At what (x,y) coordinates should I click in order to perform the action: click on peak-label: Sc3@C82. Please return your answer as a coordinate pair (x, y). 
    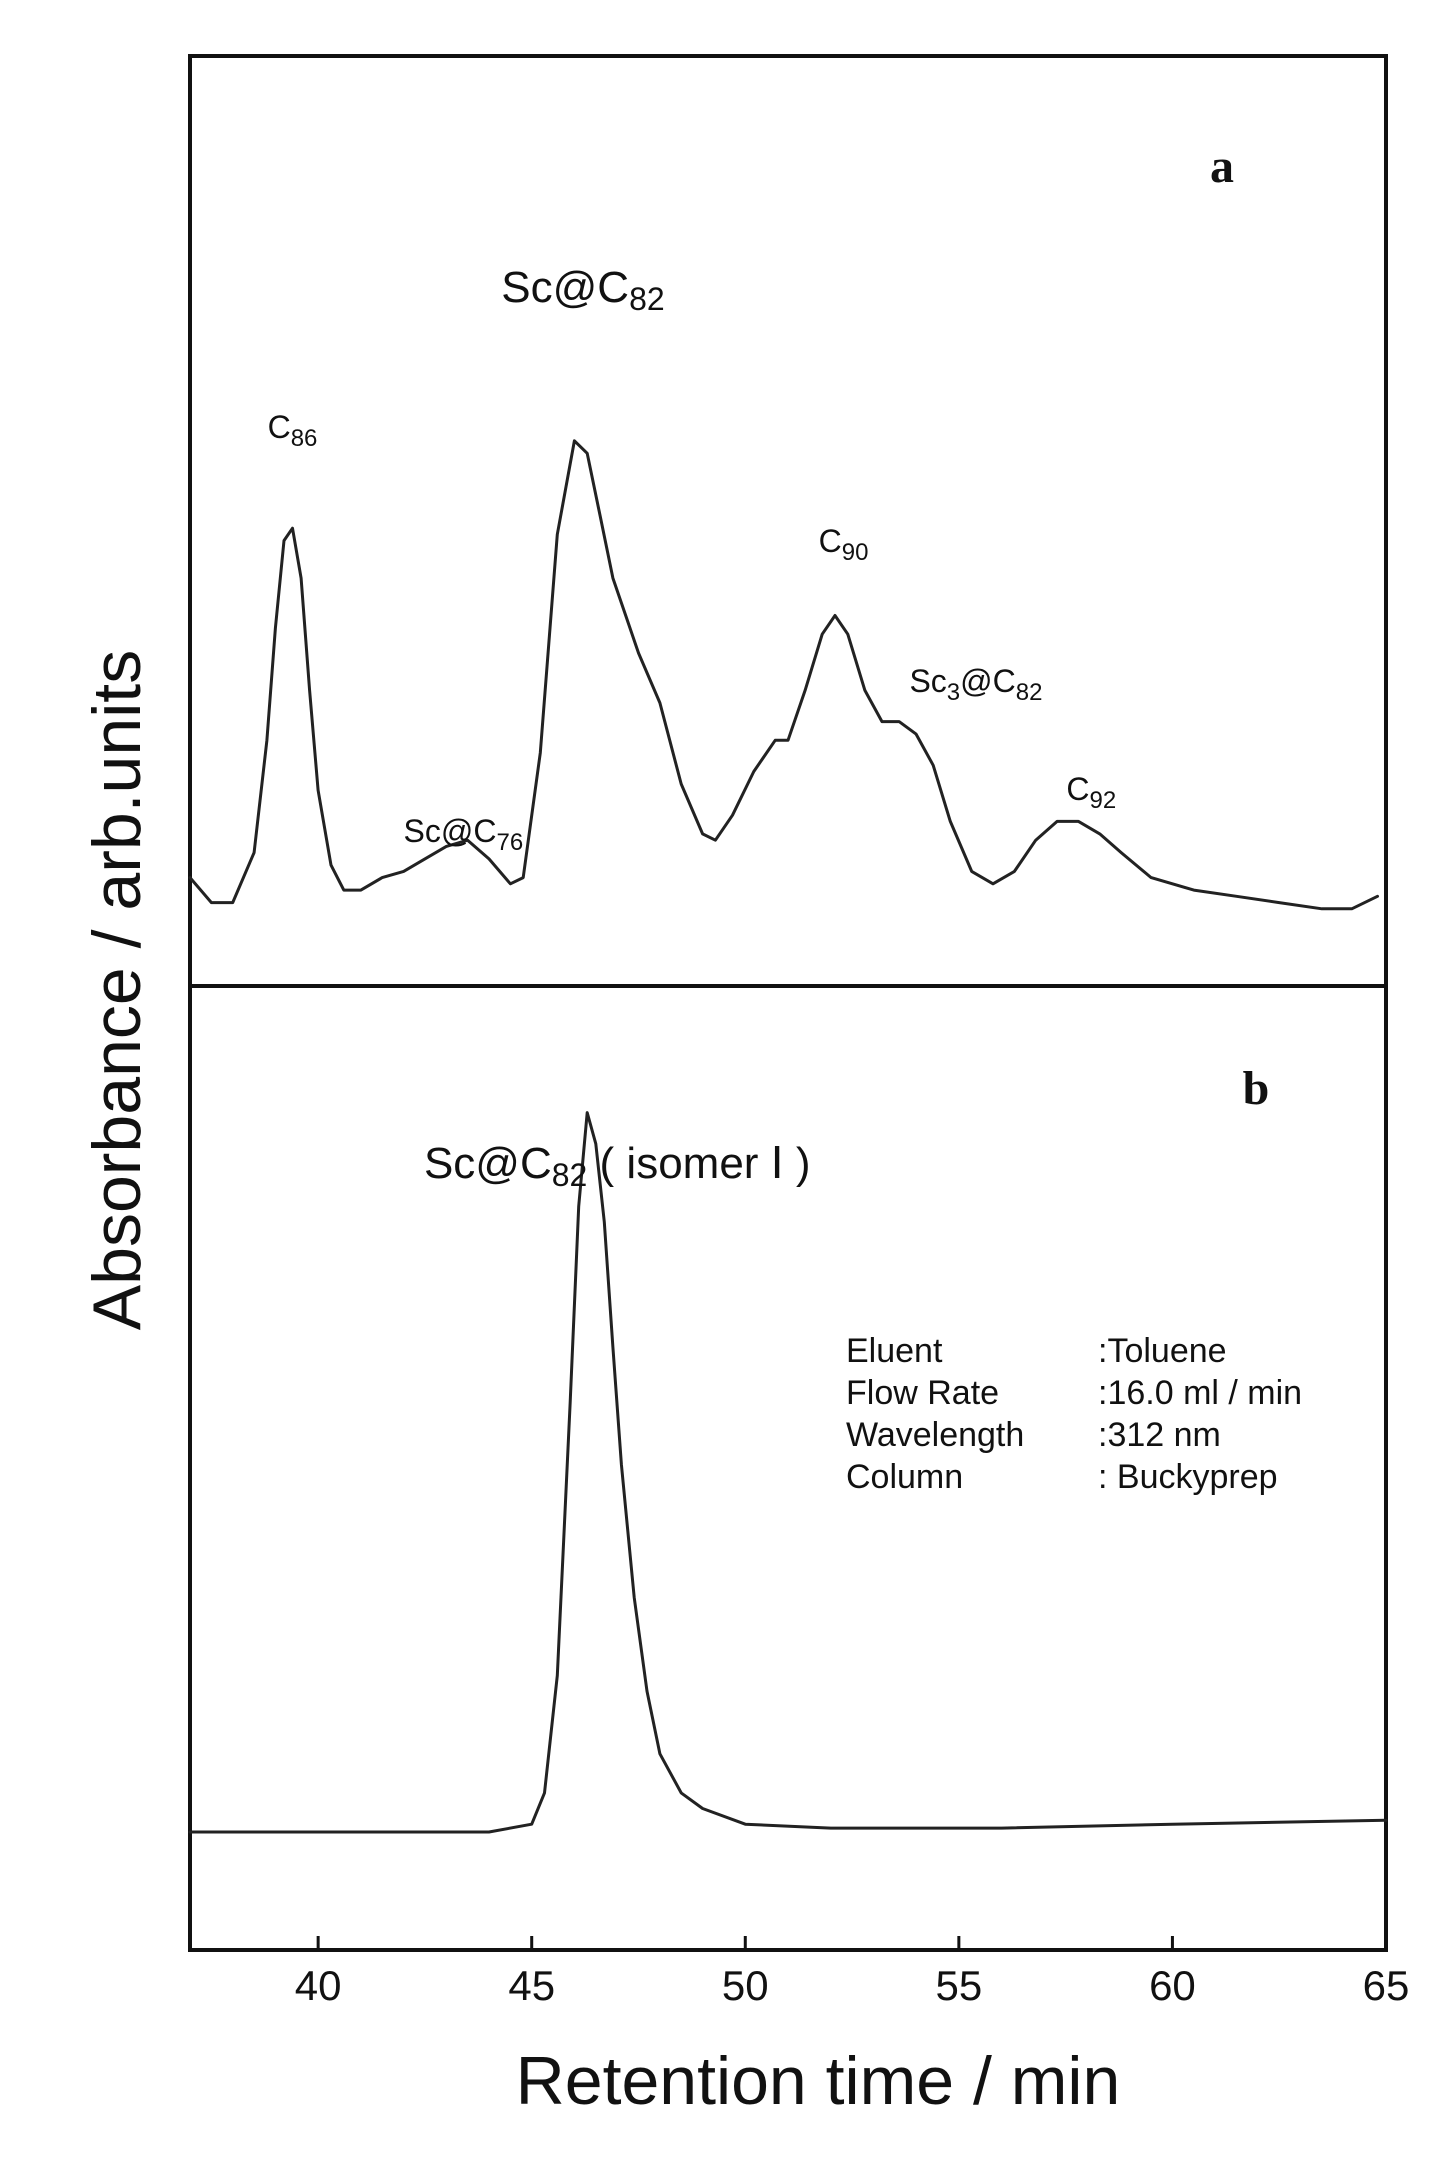
    Looking at the image, I should click on (975, 684).